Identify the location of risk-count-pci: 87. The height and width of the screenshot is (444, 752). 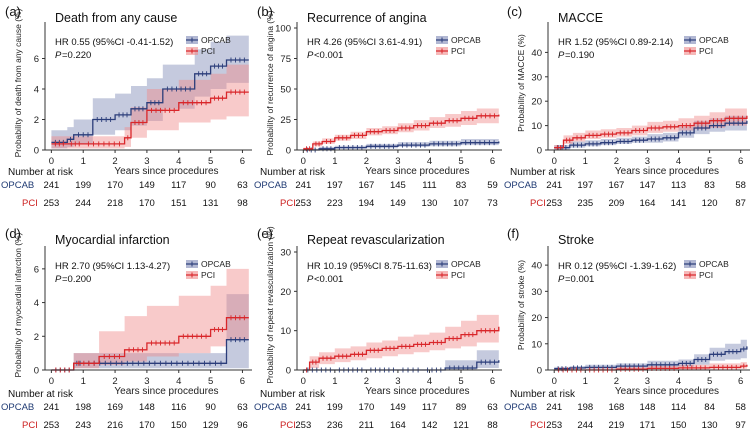
(740, 203).